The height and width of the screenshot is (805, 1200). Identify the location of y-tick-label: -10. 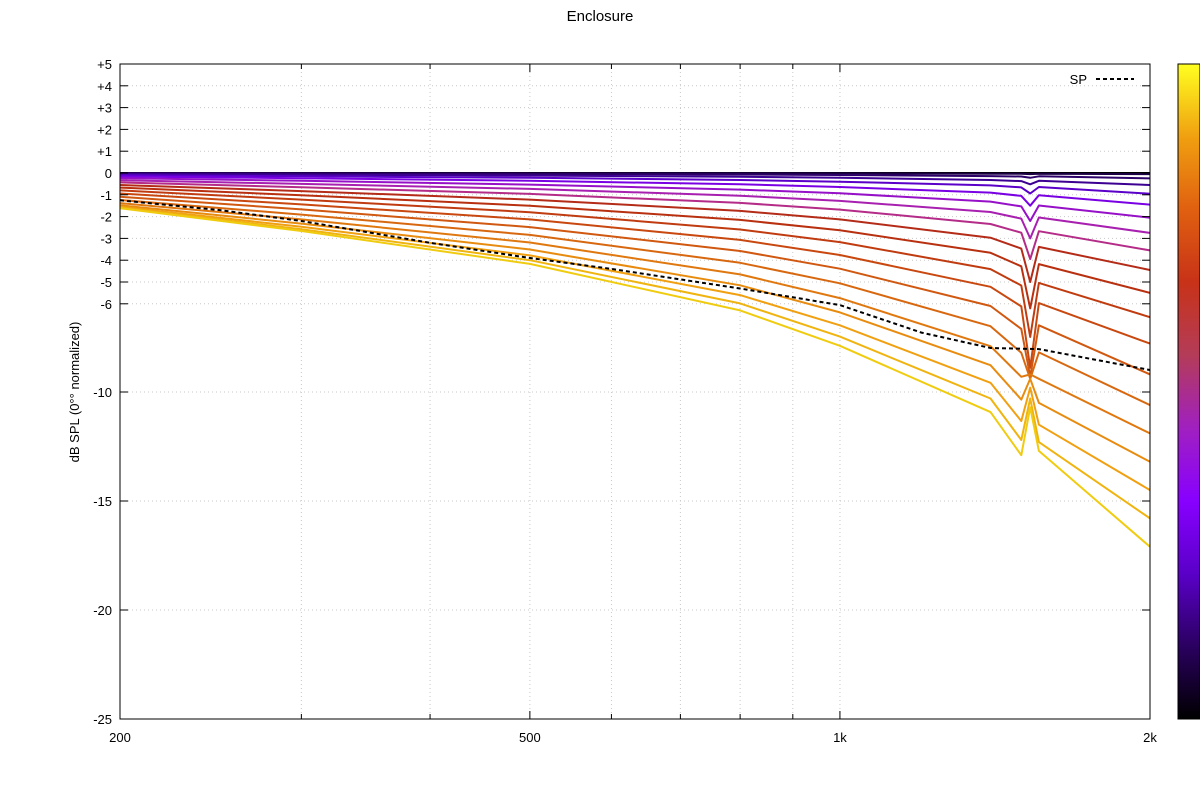
(102, 392).